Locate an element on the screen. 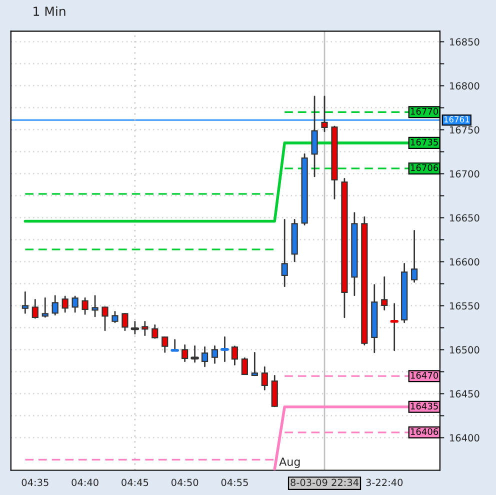  ref-line-label: 16761 is located at coordinates (457, 119).